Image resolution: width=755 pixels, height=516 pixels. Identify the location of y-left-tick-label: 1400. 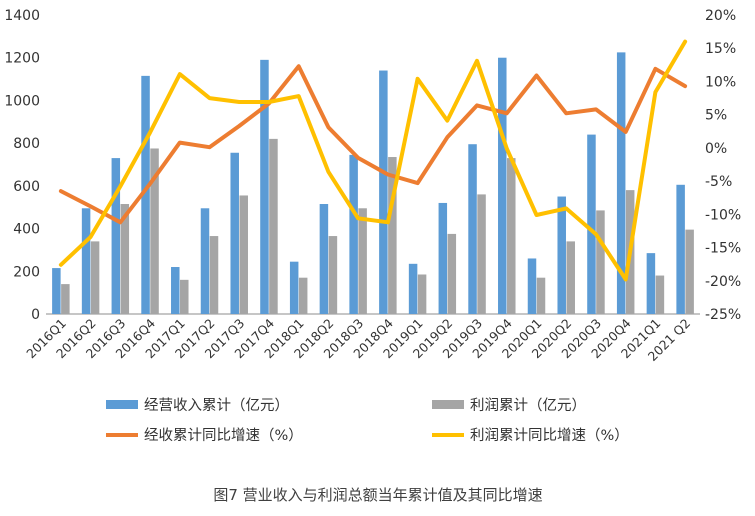
(22, 16).